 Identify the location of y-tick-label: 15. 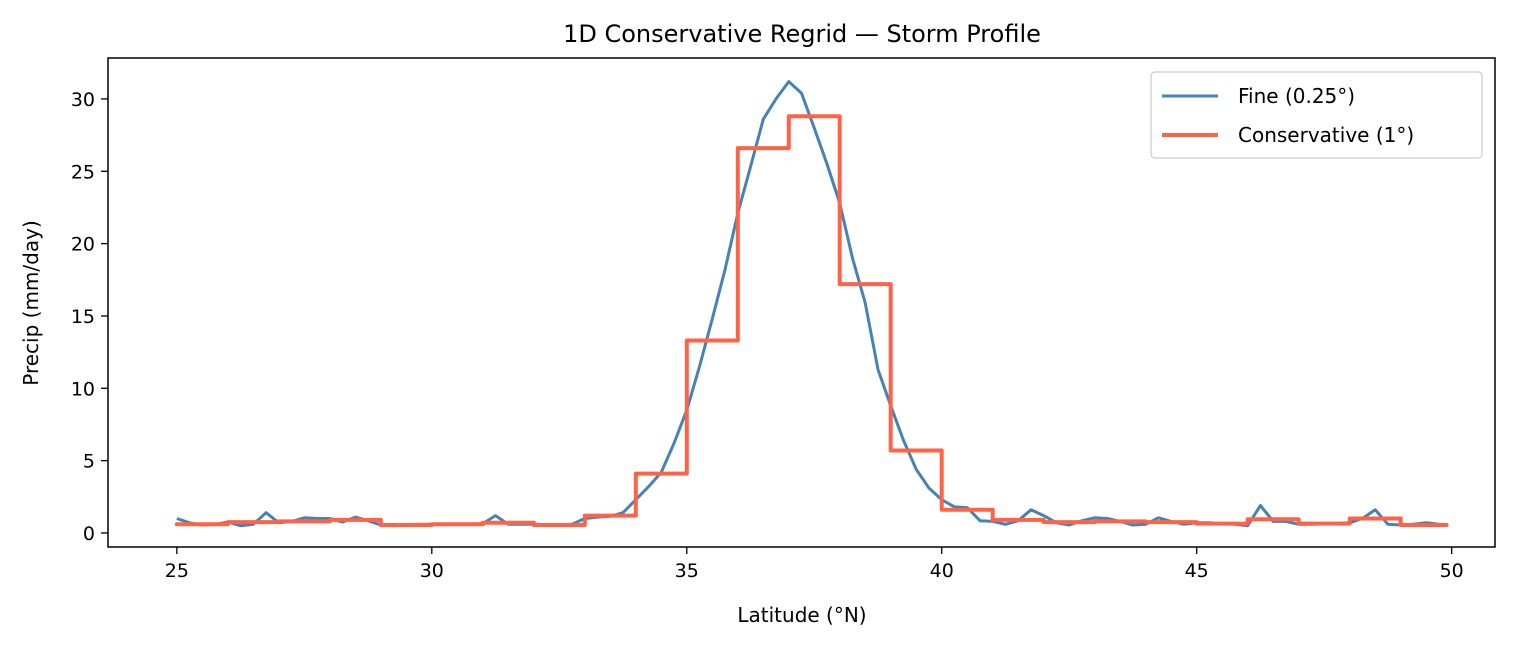
(83, 317).